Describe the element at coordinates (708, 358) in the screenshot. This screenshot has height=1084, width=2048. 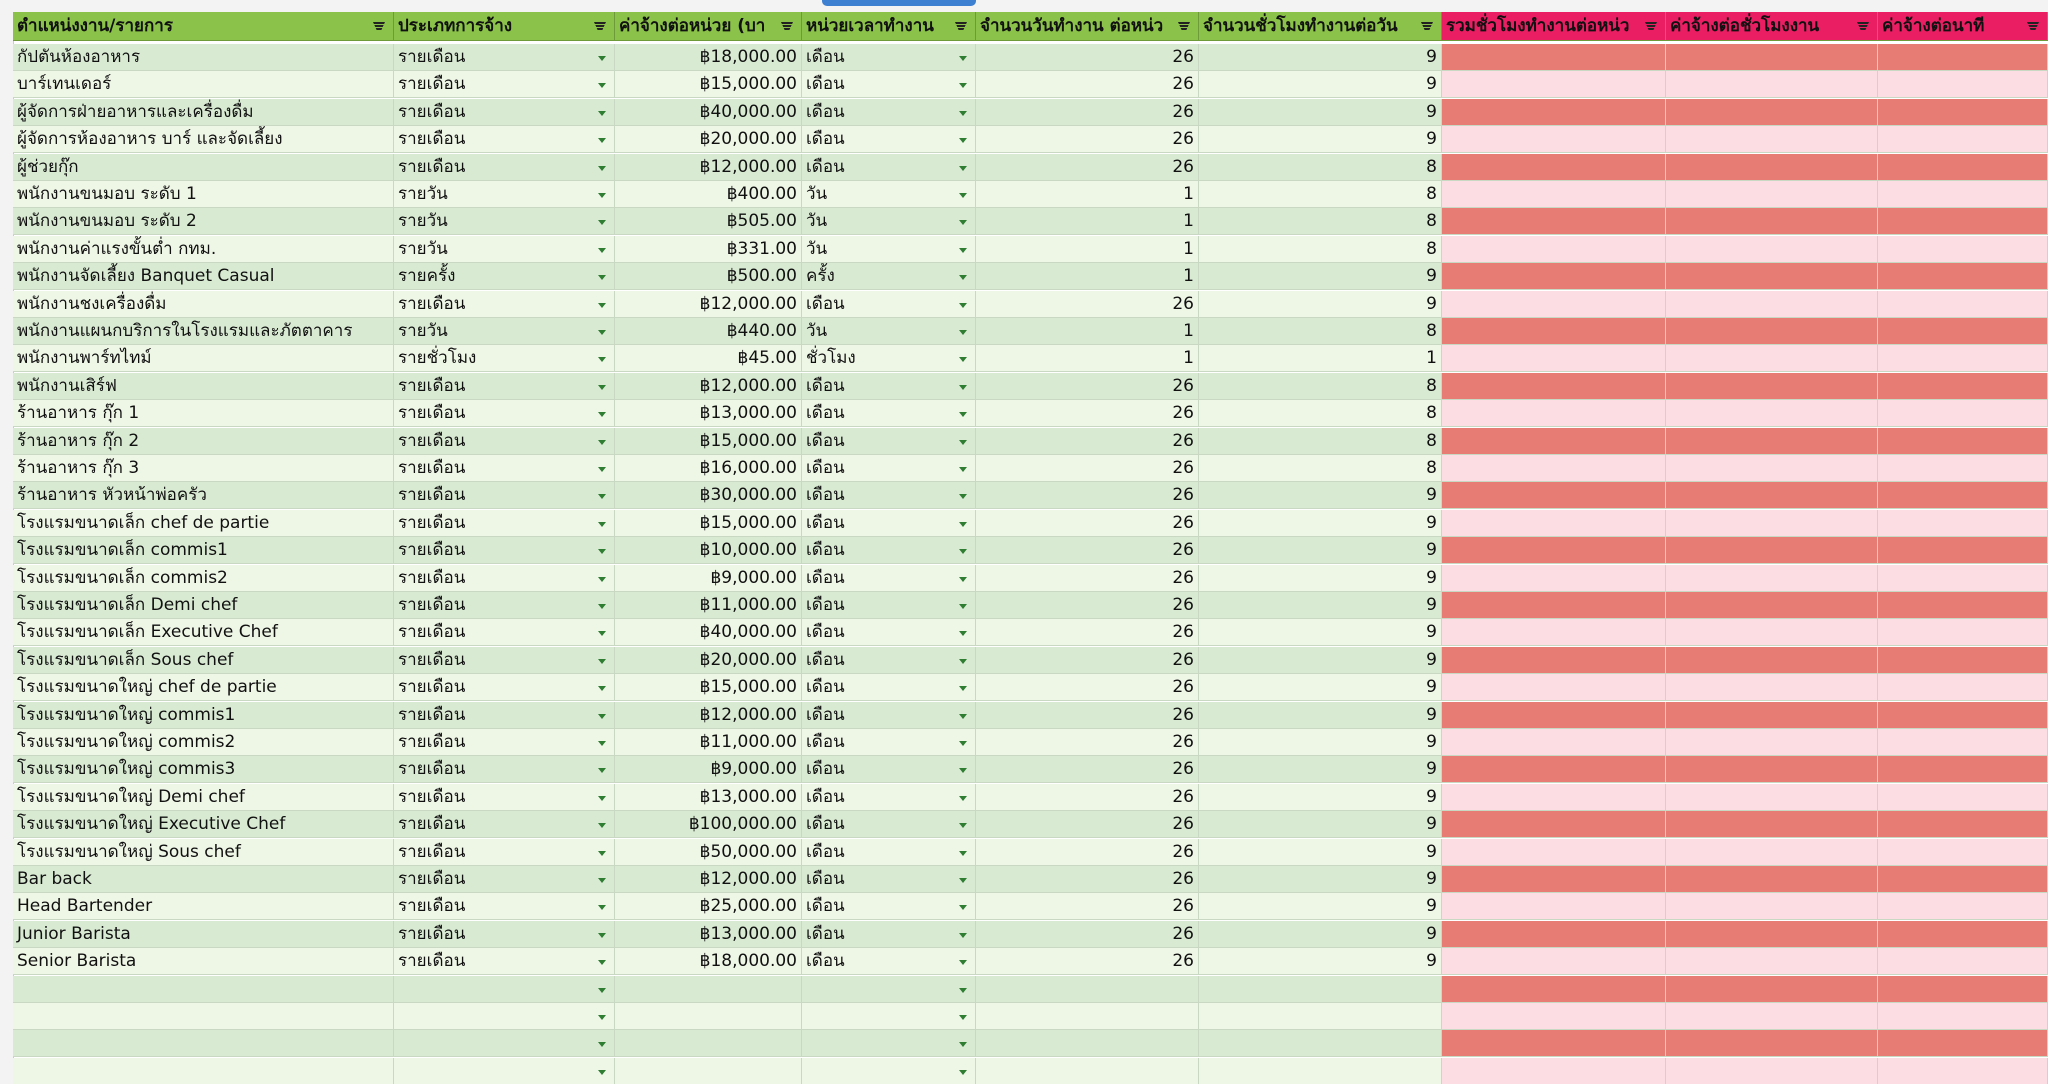
I see `cell: ฿45.00` at that location.